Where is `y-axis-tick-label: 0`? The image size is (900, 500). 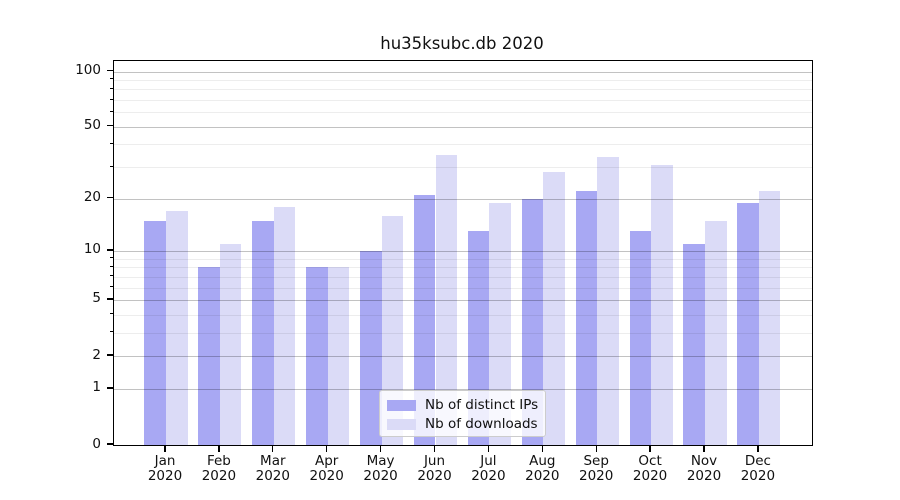
y-axis-tick-label: 0 is located at coordinates (96, 443).